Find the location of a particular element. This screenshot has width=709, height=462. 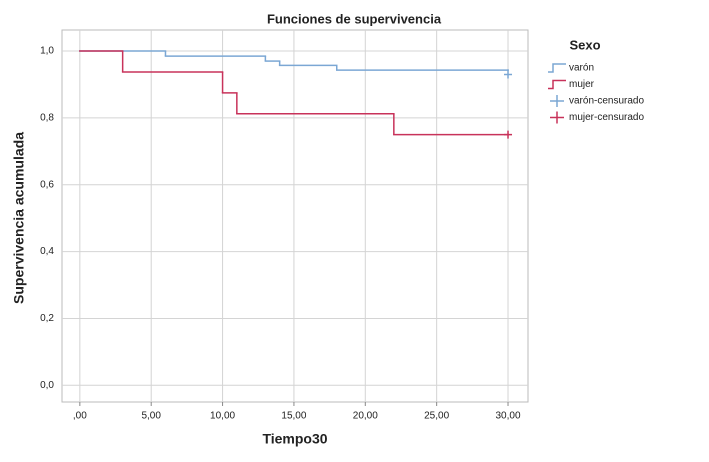

legend-label: mujer is located at coordinates (582, 84).